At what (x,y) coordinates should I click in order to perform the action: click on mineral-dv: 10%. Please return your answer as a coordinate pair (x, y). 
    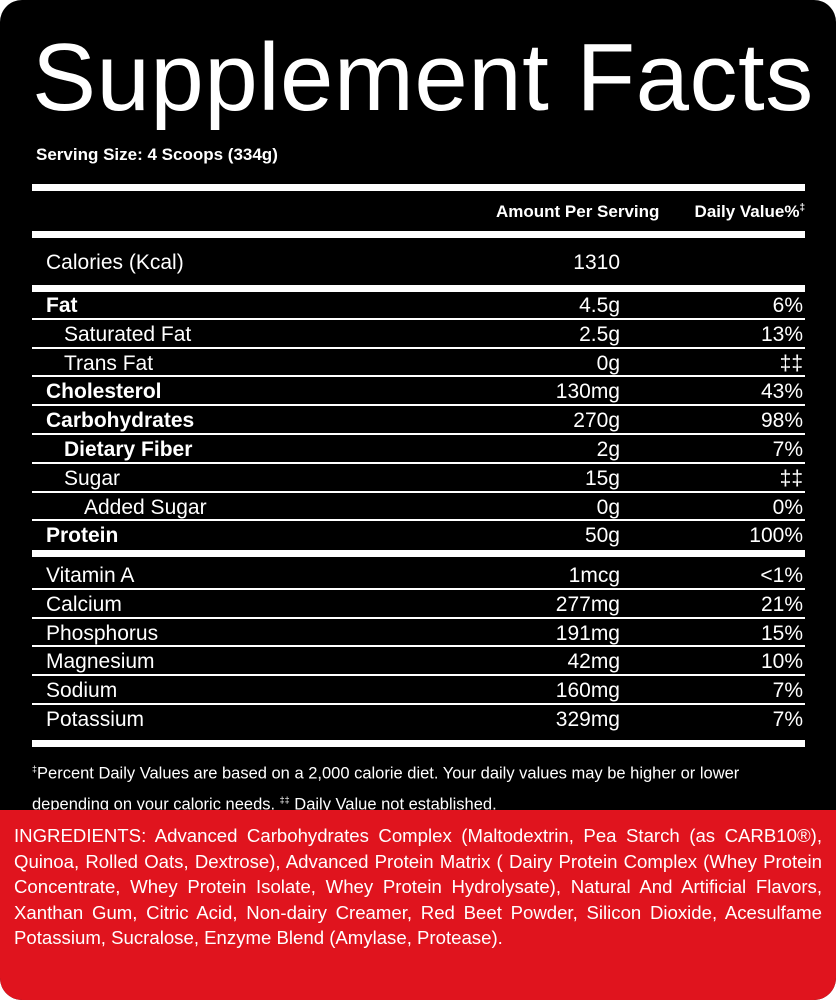
    Looking at the image, I should click on (781, 662).